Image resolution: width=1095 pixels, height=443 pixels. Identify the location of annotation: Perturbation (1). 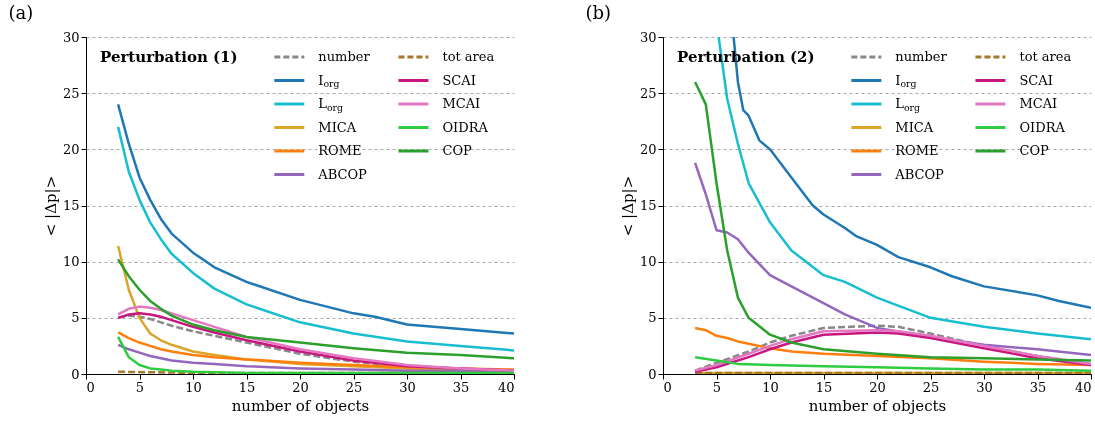
(169, 57).